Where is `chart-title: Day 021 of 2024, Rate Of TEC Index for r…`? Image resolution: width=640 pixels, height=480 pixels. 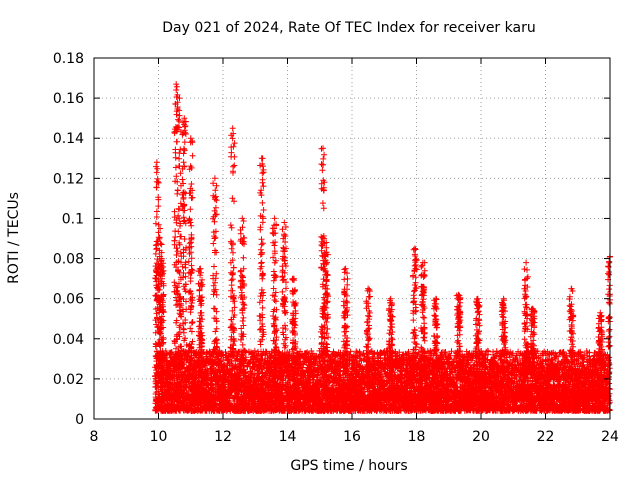
chart-title: Day 021 of 2024, Rate Of TEC Index for r… is located at coordinates (348, 28).